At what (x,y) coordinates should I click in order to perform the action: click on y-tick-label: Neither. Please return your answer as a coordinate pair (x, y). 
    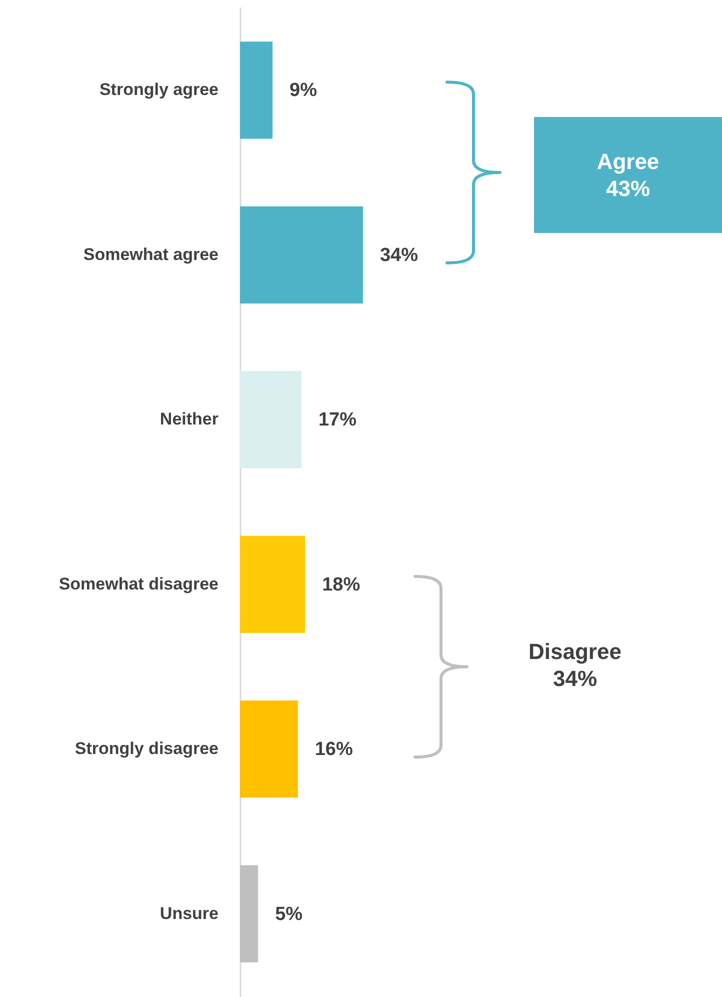
    Looking at the image, I should click on (189, 419).